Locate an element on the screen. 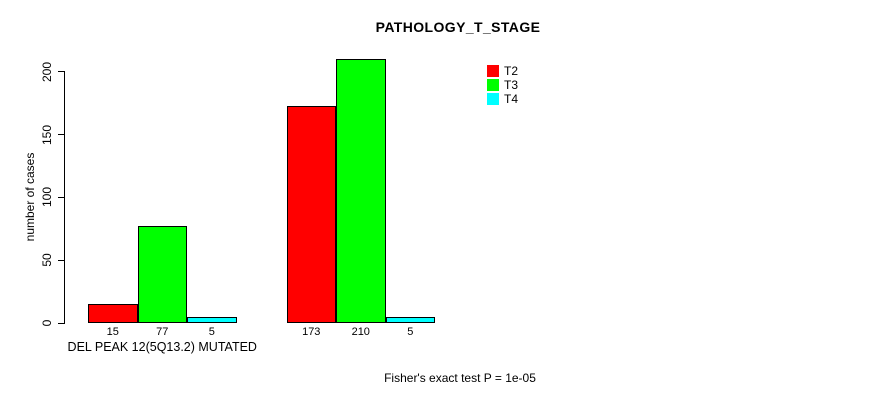 This screenshot has height=400, width=890. legend: T2 T3 T4 is located at coordinates (502, 85).